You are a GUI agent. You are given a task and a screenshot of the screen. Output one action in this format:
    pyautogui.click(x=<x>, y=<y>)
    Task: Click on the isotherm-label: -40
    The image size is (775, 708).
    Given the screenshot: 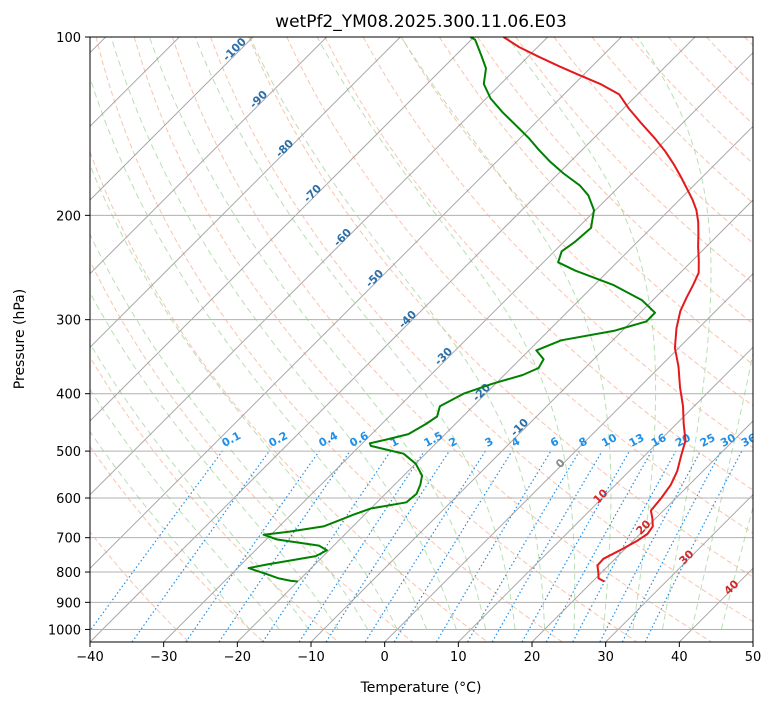 What is the action you would take?
    pyautogui.click(x=407, y=319)
    